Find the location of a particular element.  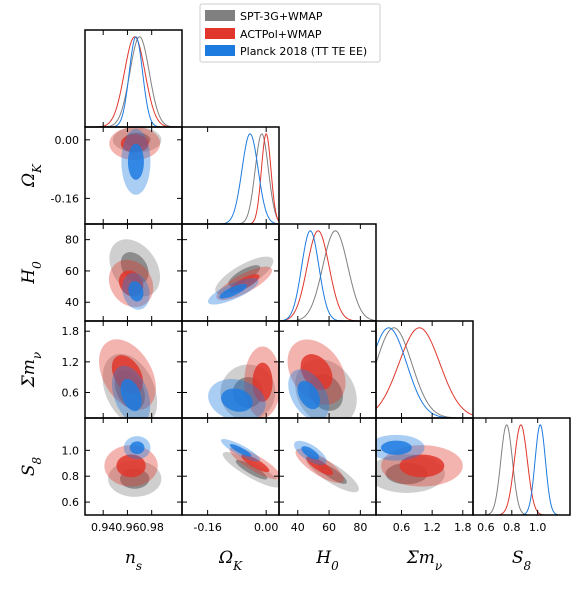

x-tick-label-ok: -0.16 is located at coordinates (207, 527).